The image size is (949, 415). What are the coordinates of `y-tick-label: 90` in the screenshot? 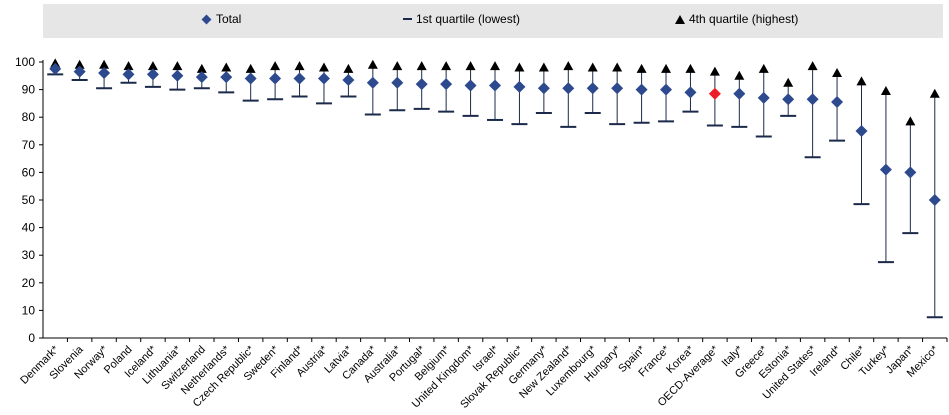 It's located at (29, 90).